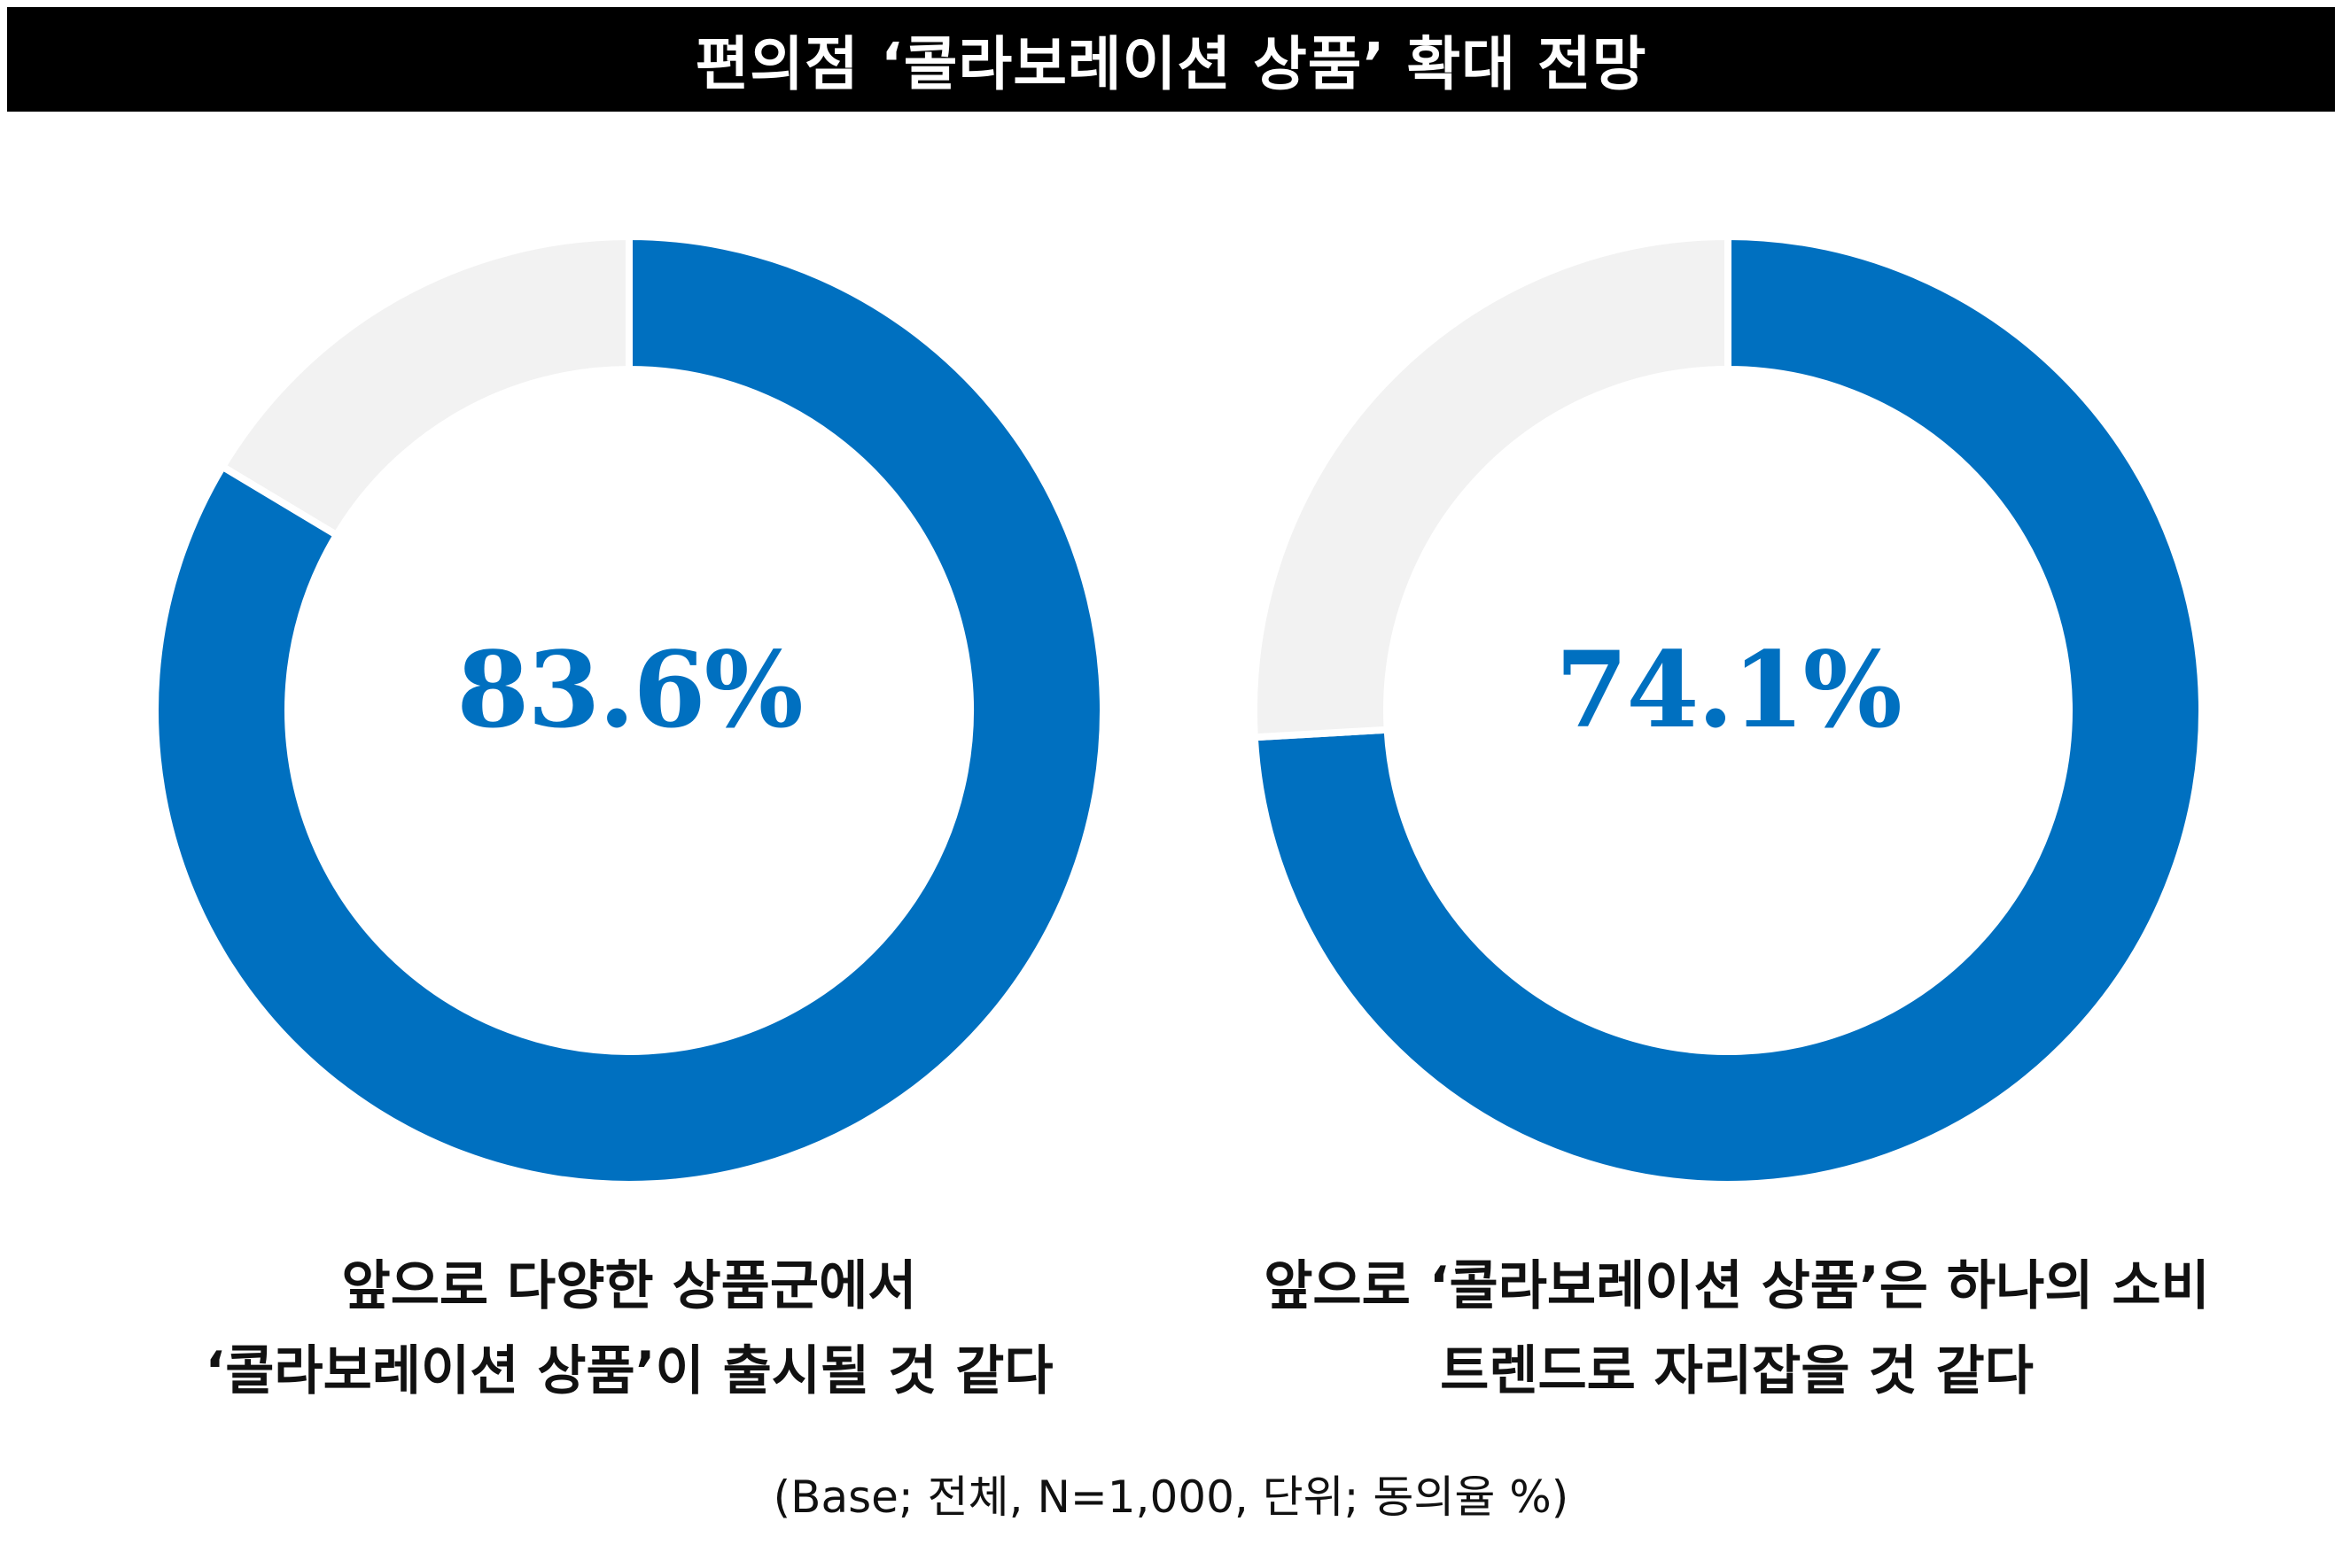  I want to click on center-value-2: 74.1%, so click(1728, 689).